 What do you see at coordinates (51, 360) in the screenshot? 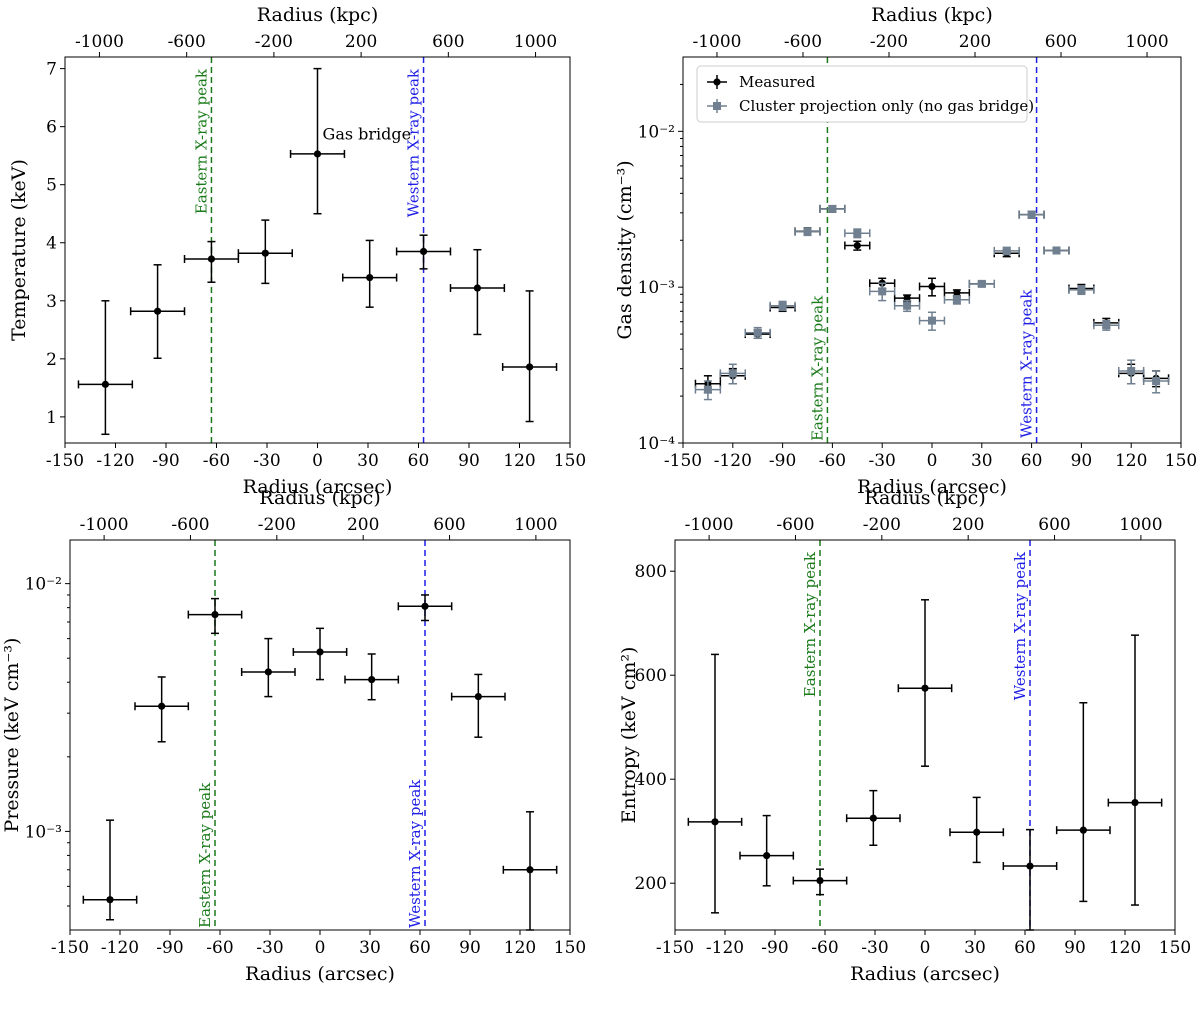
I see `y-tick-label: 2` at bounding box center [51, 360].